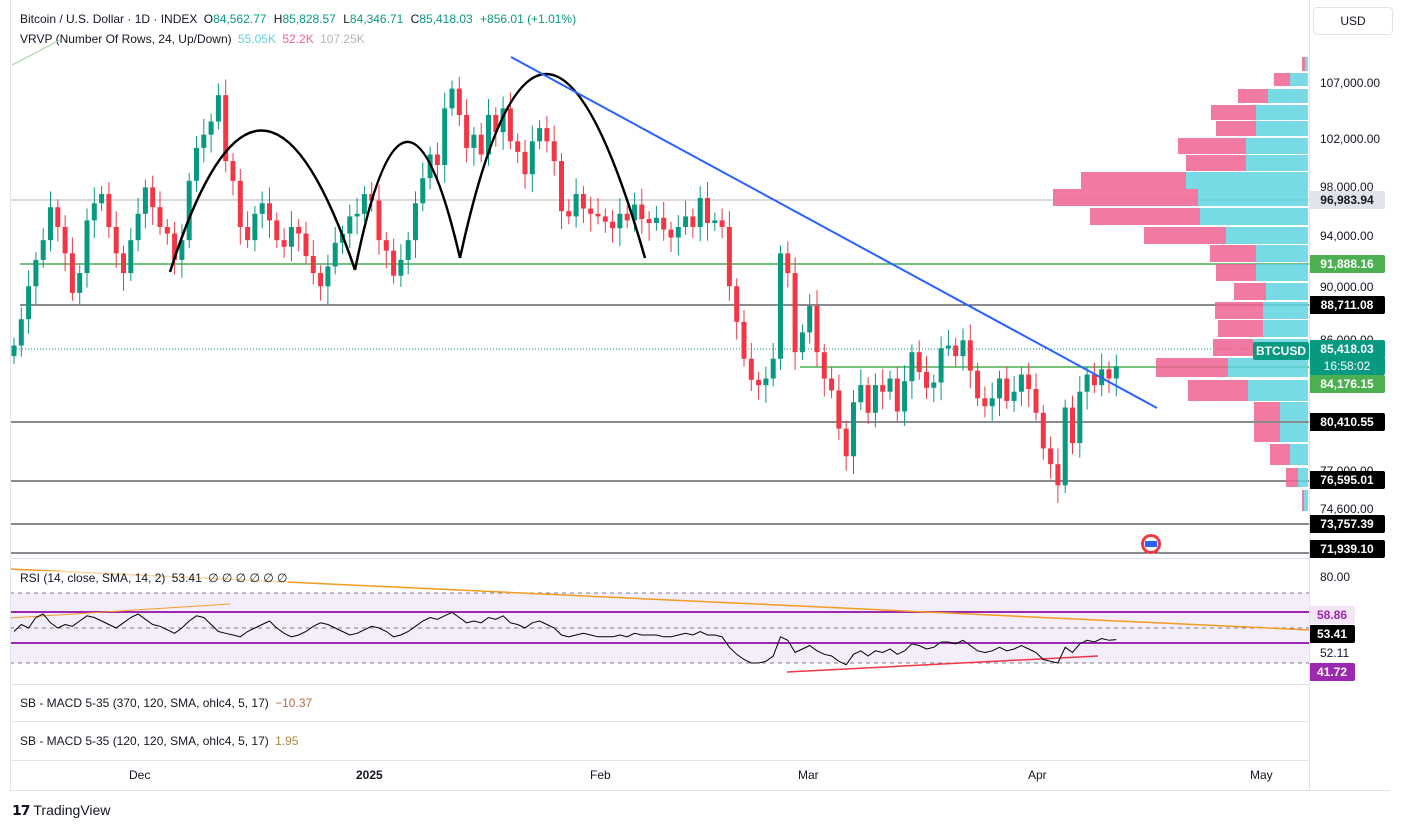 Image resolution: width=1407 pixels, height=830 pixels. I want to click on price-axis-border, so click(1309, 395).